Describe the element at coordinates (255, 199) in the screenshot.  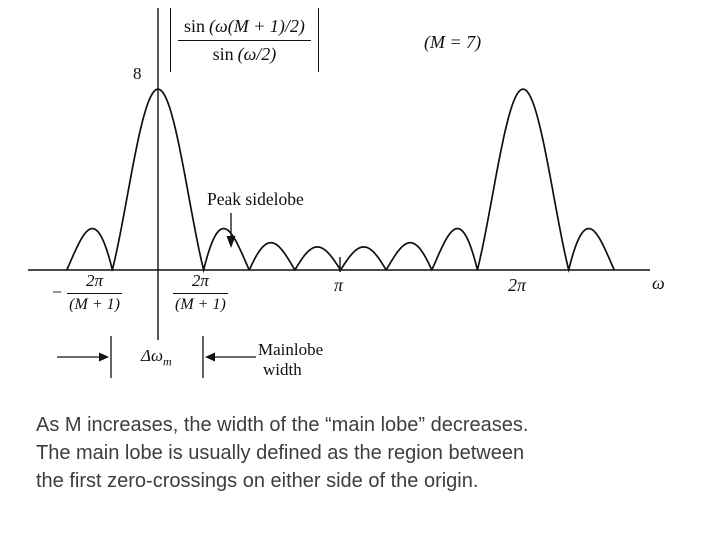
I see `peak-sidelobe-label: Peak sidelobe` at that location.